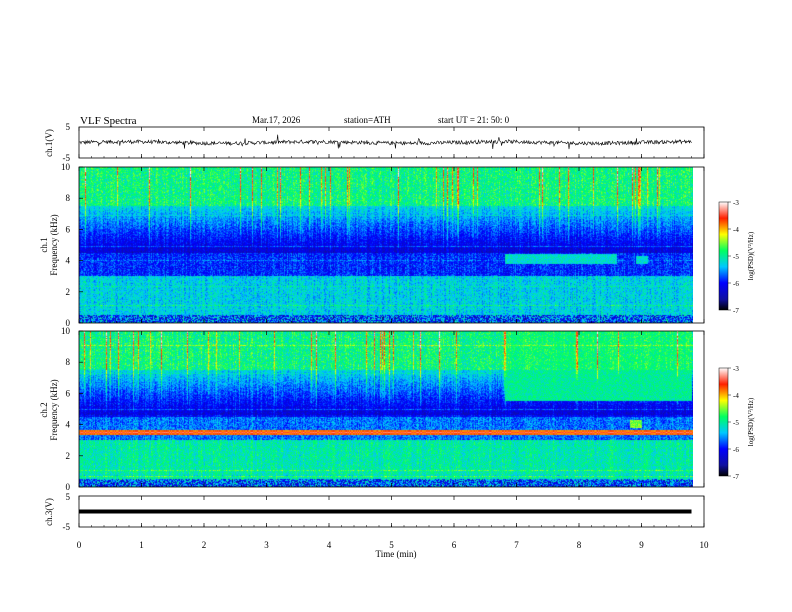  I want to click on ch3-wave-ylabel: ch.3(V), so click(49, 512).